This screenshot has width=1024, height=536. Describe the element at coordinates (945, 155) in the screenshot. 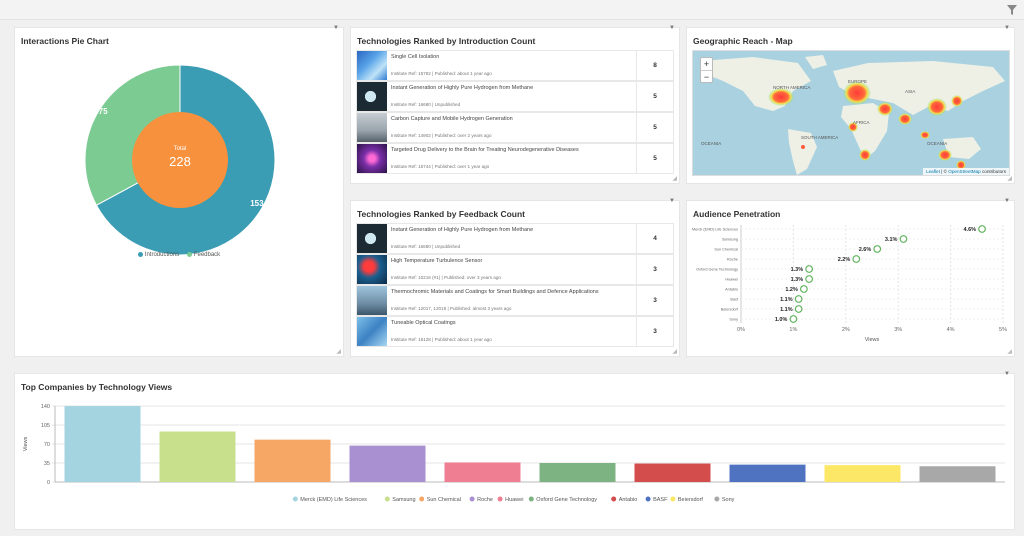

I see `heat-spot-australia` at that location.